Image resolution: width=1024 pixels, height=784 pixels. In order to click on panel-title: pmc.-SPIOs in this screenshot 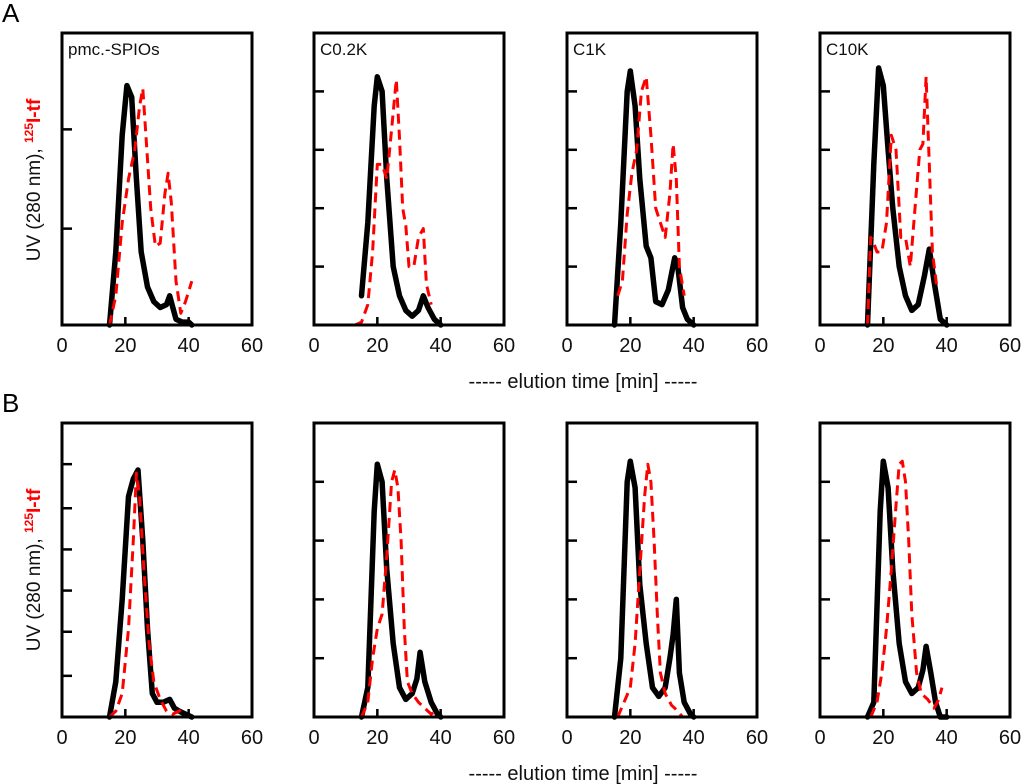, I will do `click(114, 49)`.